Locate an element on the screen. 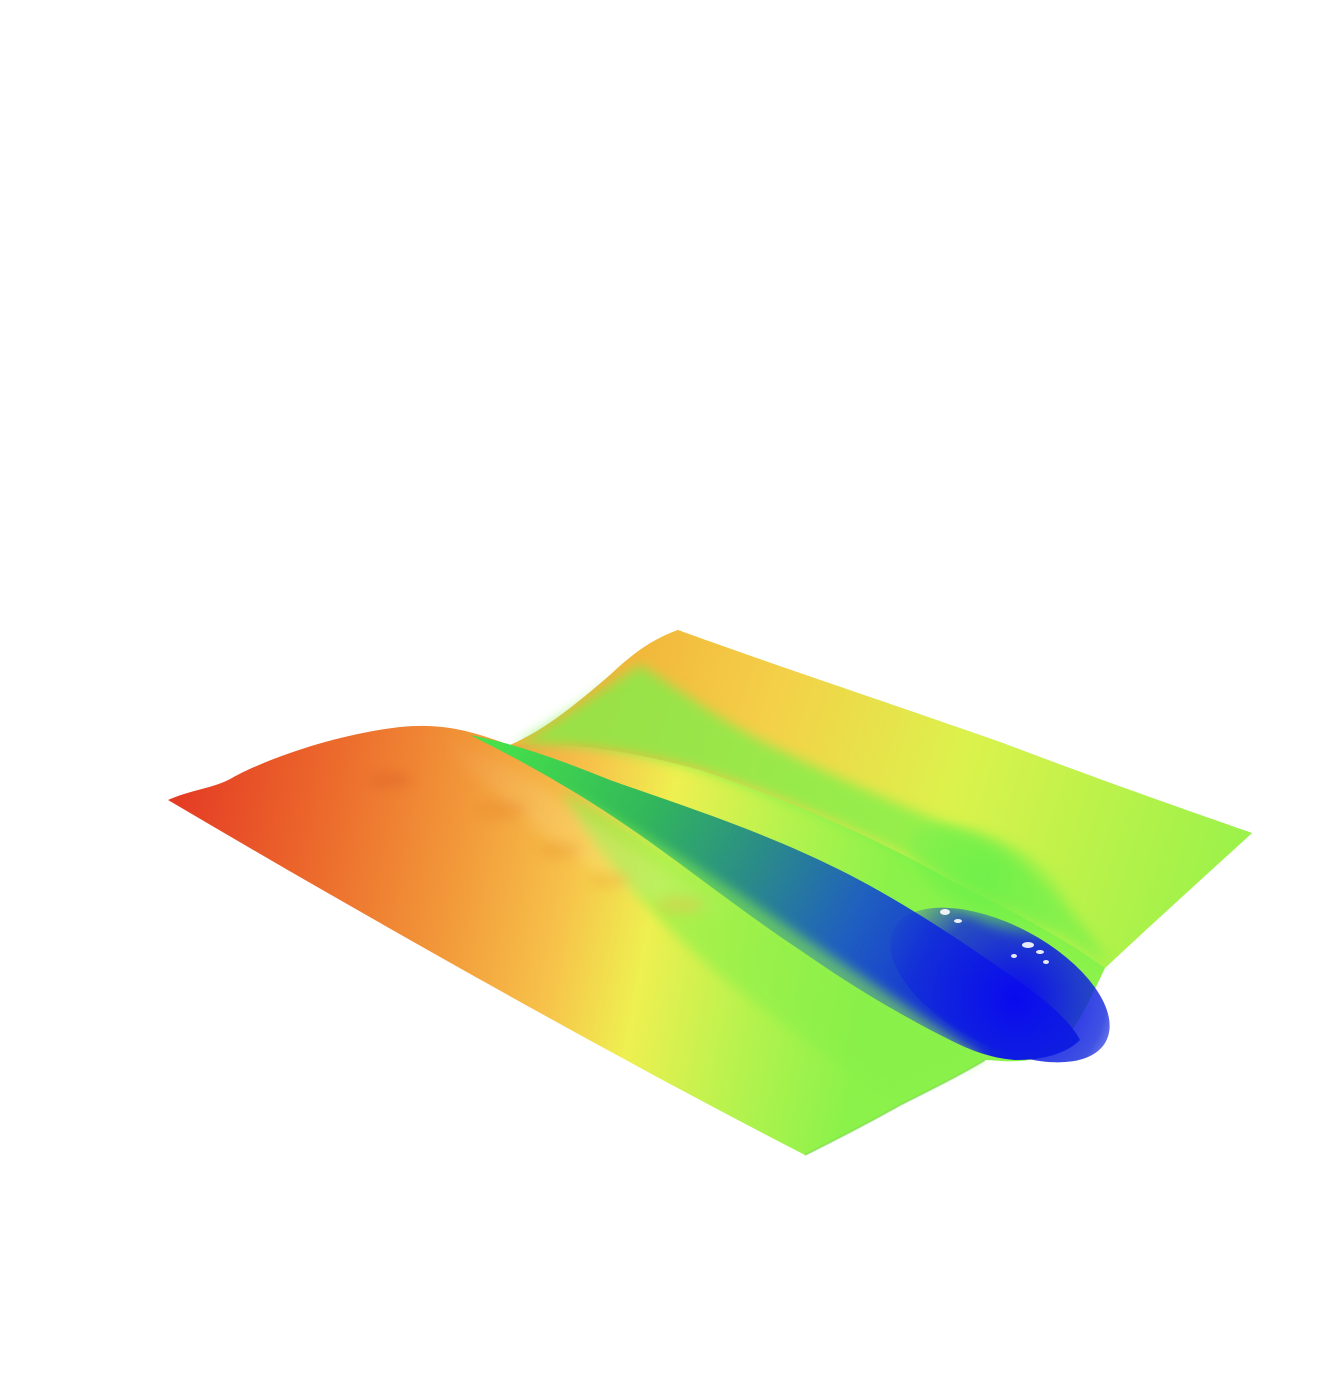 The height and width of the screenshot is (1396, 1340). near-slope-green is located at coordinates (772, 945).